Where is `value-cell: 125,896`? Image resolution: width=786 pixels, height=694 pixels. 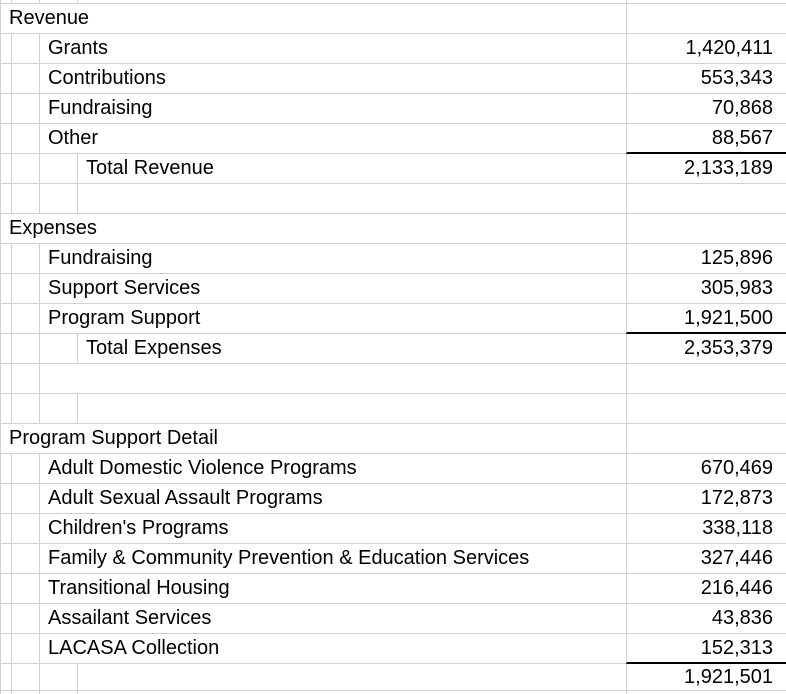 value-cell: 125,896 is located at coordinates (706, 259).